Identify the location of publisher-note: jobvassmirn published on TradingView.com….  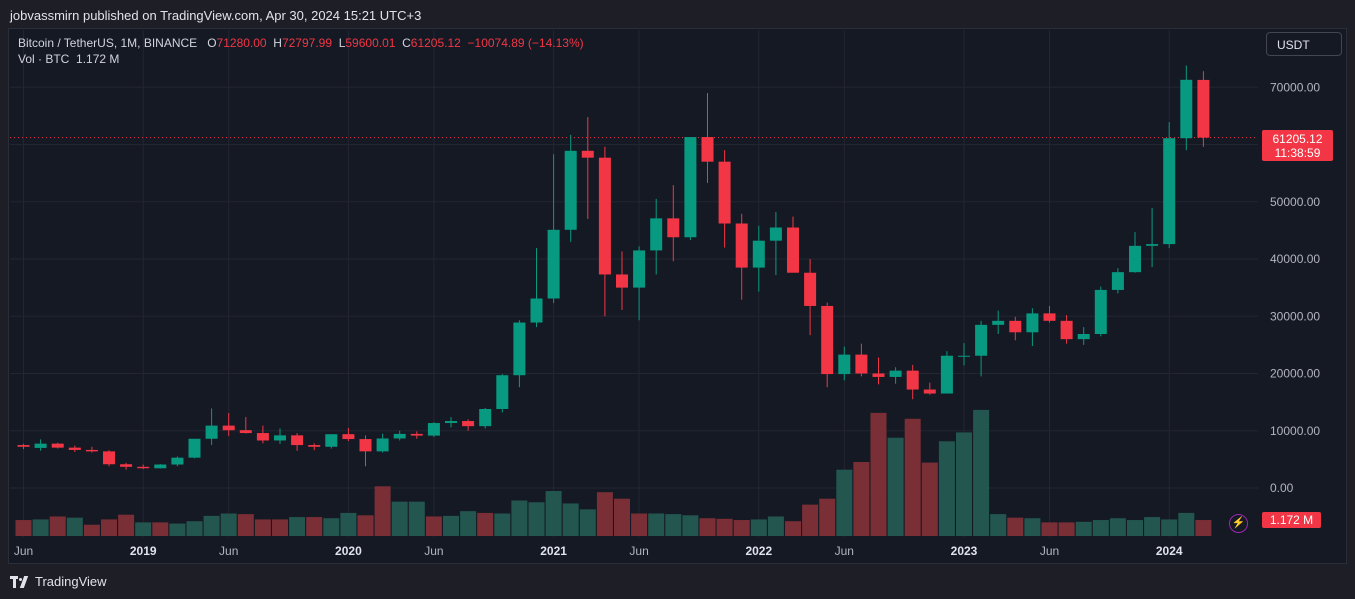
(216, 15).